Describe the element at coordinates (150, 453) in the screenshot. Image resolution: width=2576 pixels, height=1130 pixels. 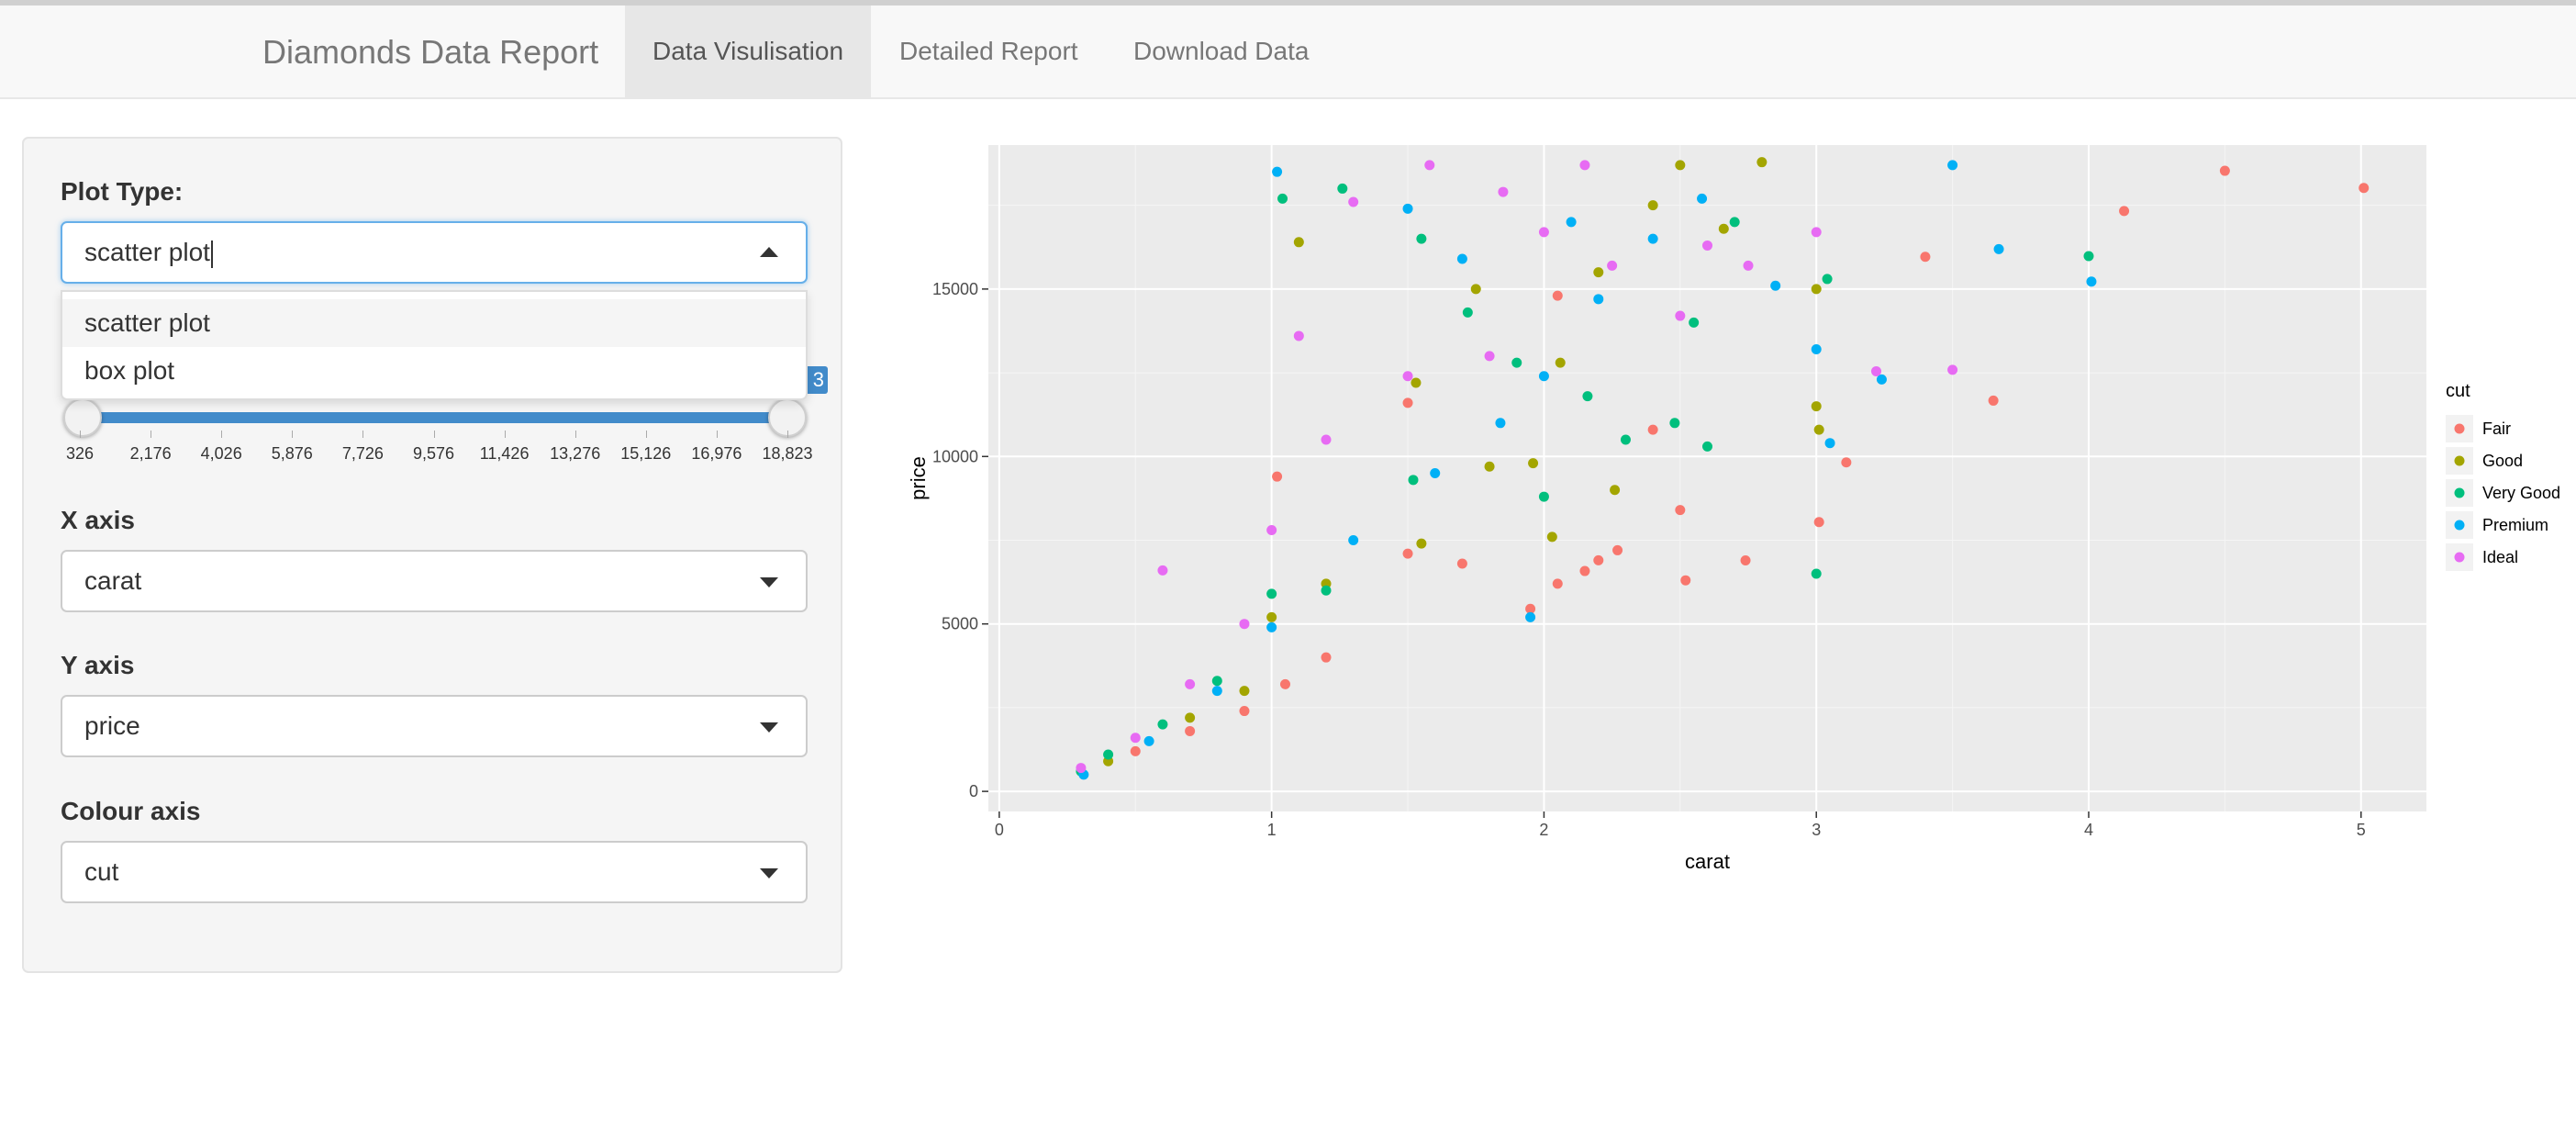
I see `slider-tick-label: 2,176` at that location.